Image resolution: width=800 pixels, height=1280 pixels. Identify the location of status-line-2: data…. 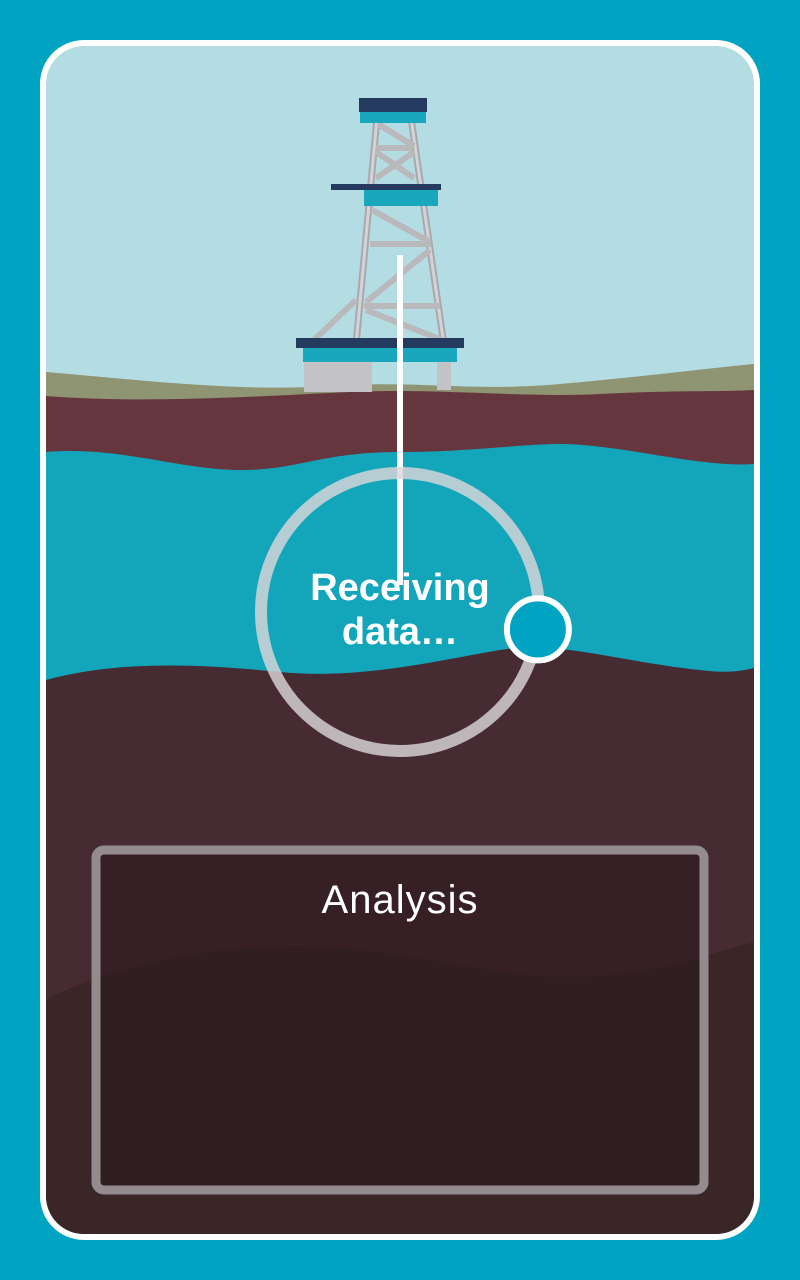
(400, 632).